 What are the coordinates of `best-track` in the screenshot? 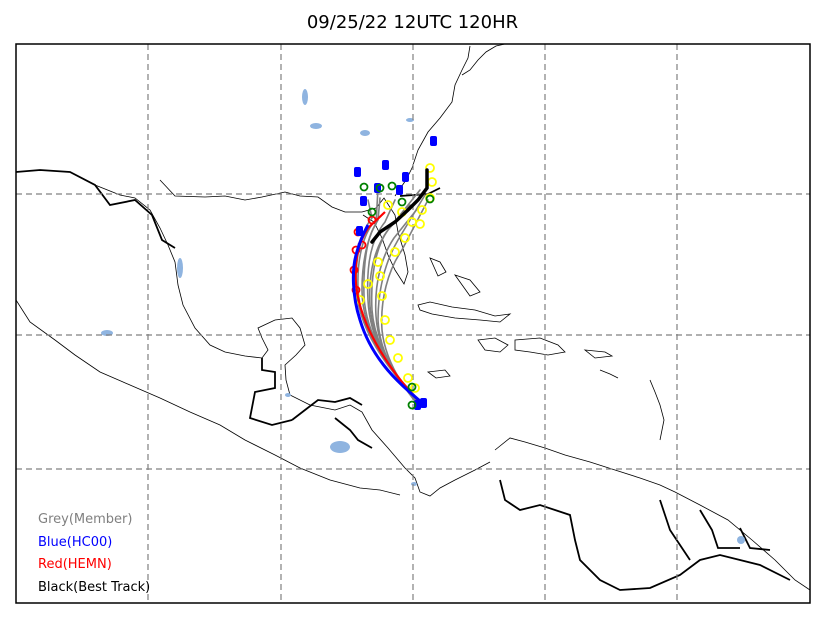 It's located at (399, 206).